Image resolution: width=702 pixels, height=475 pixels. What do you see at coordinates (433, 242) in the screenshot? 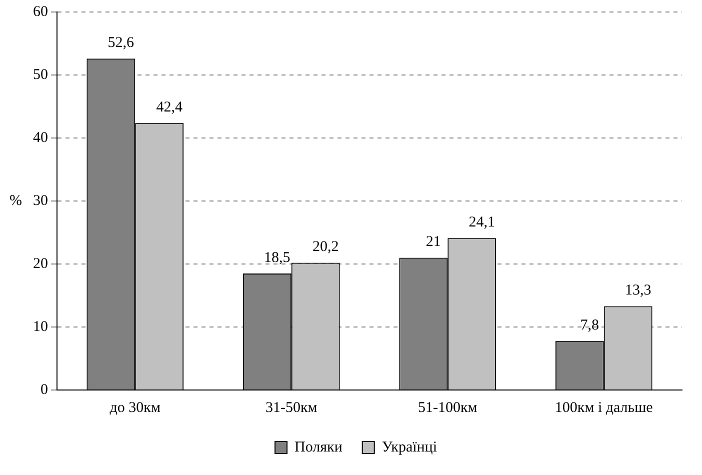
I see `data-label: 21` at bounding box center [433, 242].